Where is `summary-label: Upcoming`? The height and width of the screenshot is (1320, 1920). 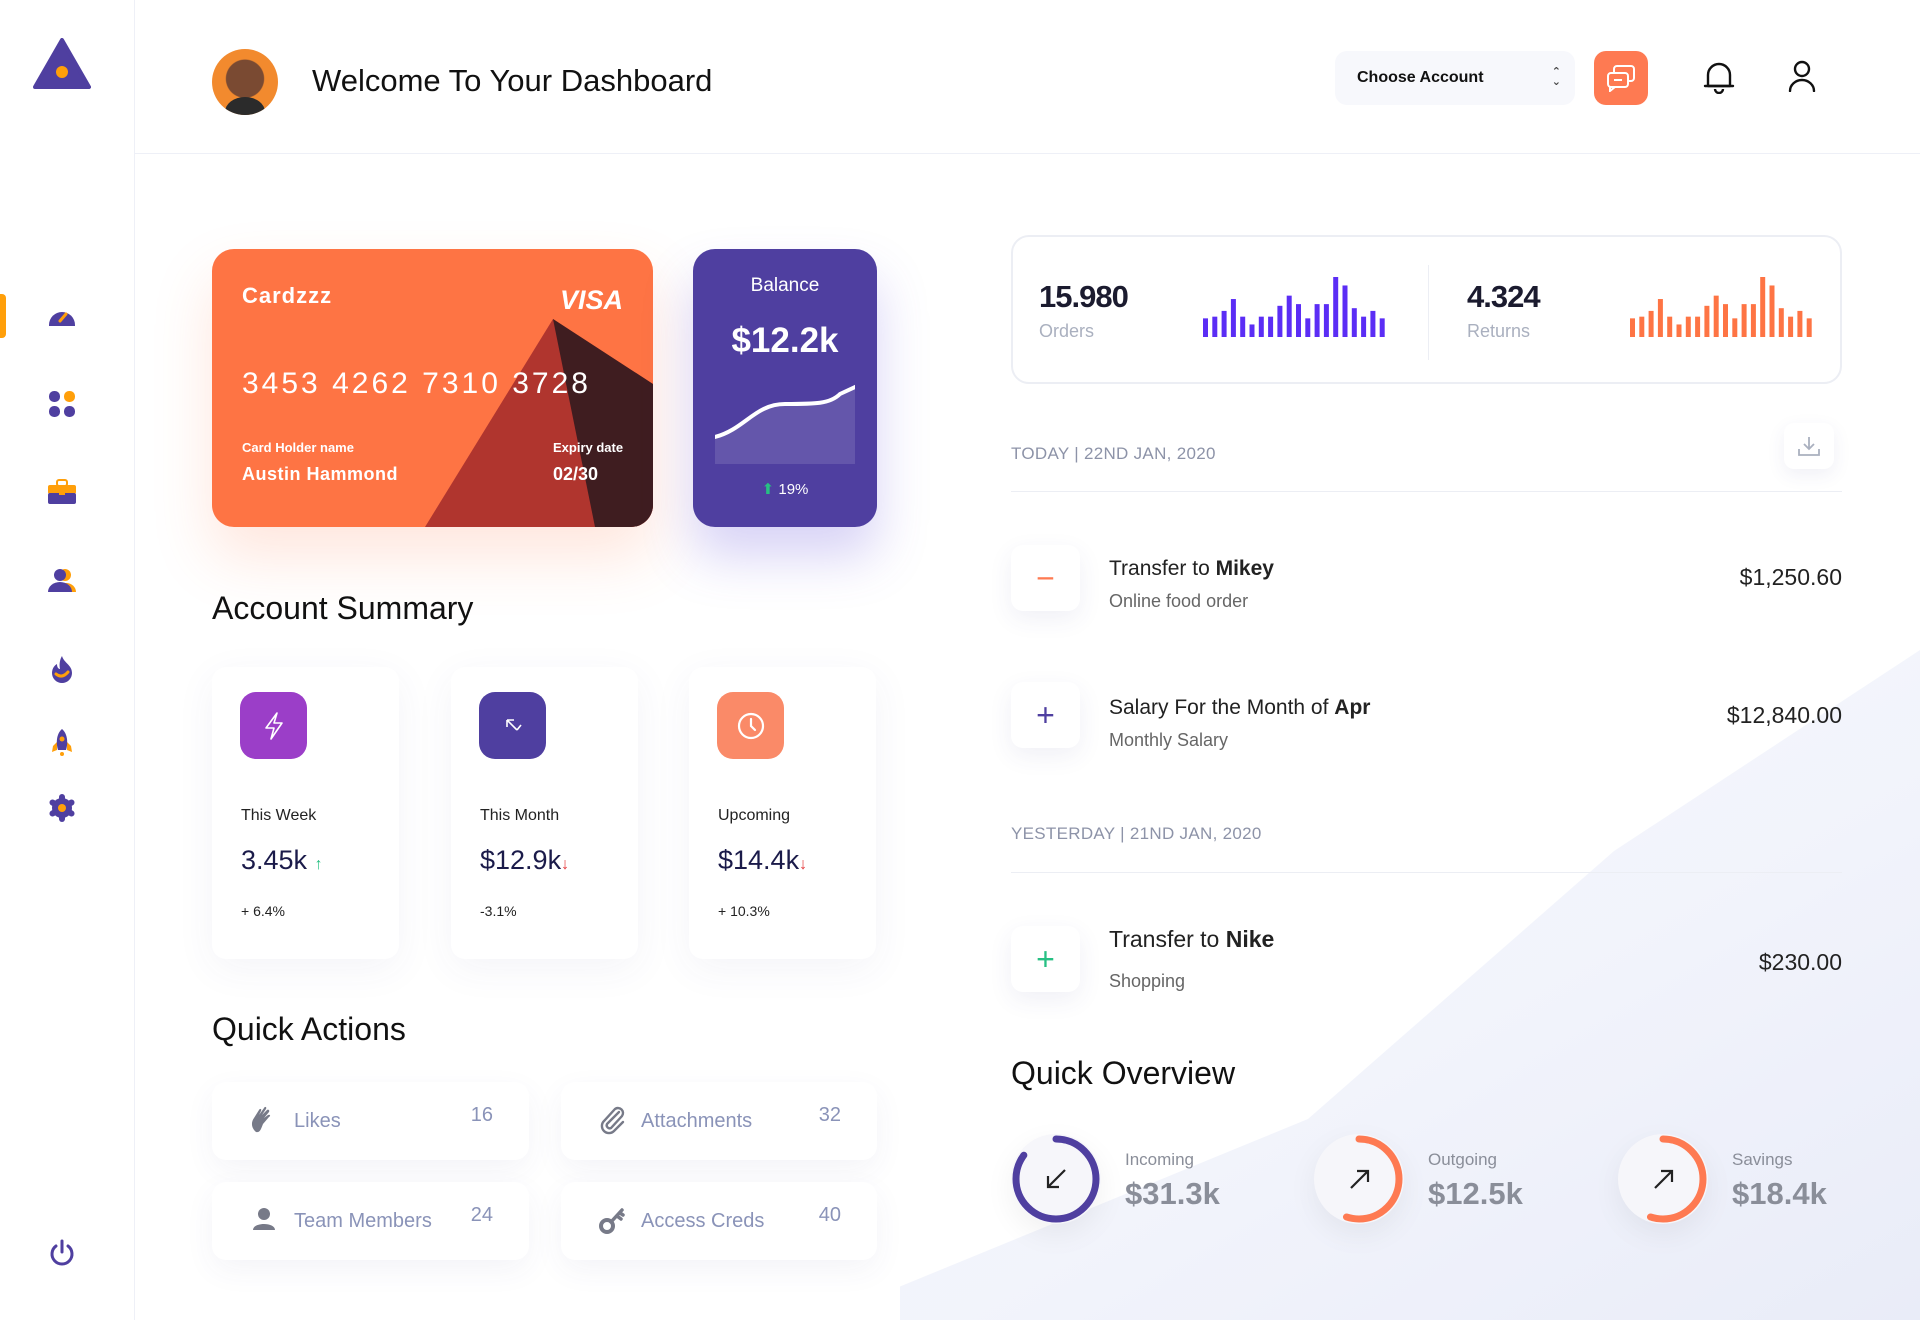
summary-label: Upcoming is located at coordinates (754, 815).